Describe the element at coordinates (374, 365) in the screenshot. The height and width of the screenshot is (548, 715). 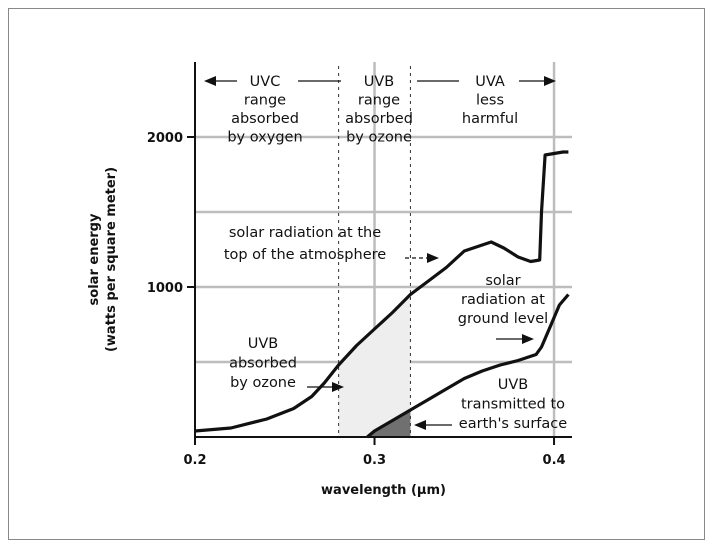
I see `uvb-absorbed-area` at that location.